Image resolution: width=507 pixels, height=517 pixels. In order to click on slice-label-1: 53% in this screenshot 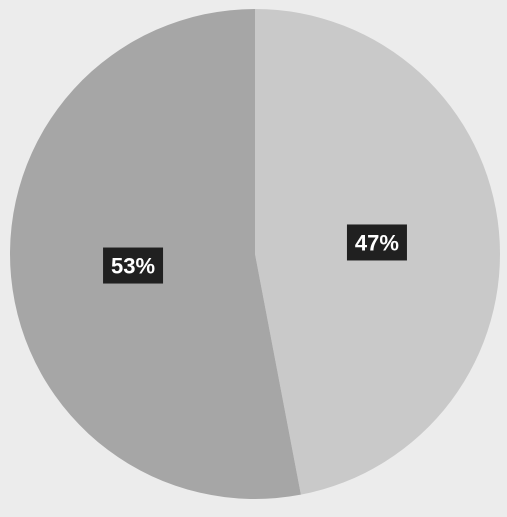, I will do `click(133, 265)`.